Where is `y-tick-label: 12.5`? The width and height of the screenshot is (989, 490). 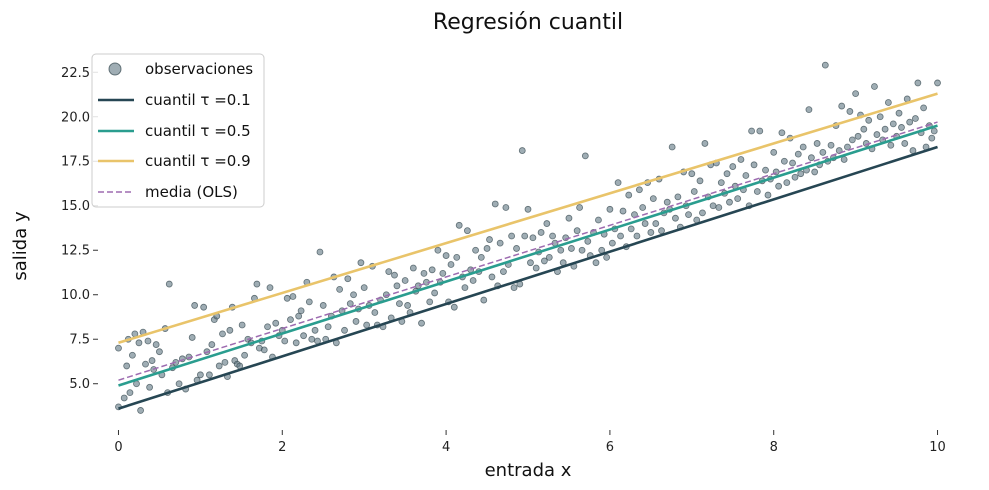
y-tick-label: 12.5 is located at coordinates (75, 251).